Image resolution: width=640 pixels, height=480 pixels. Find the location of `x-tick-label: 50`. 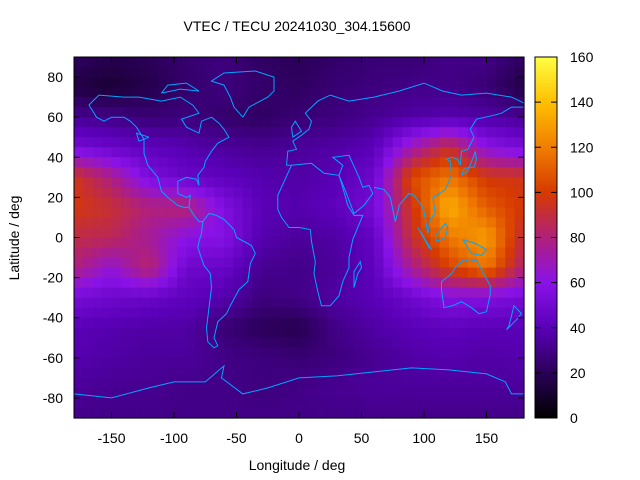

x-tick-label: 50 is located at coordinates (362, 438).